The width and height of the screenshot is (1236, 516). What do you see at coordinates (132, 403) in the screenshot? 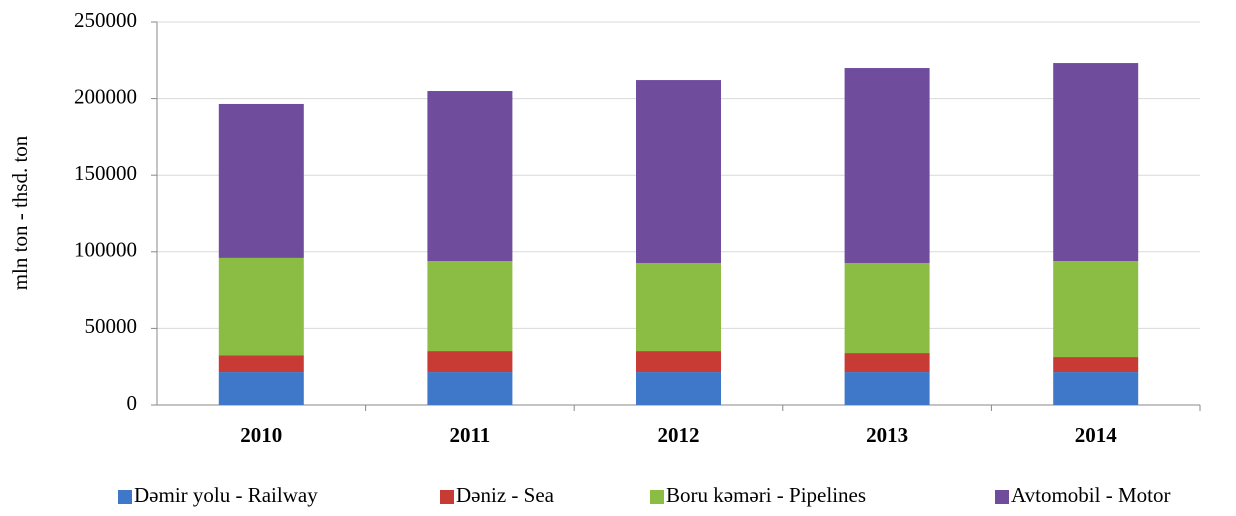
I see `y-tick-label: 0` at bounding box center [132, 403].